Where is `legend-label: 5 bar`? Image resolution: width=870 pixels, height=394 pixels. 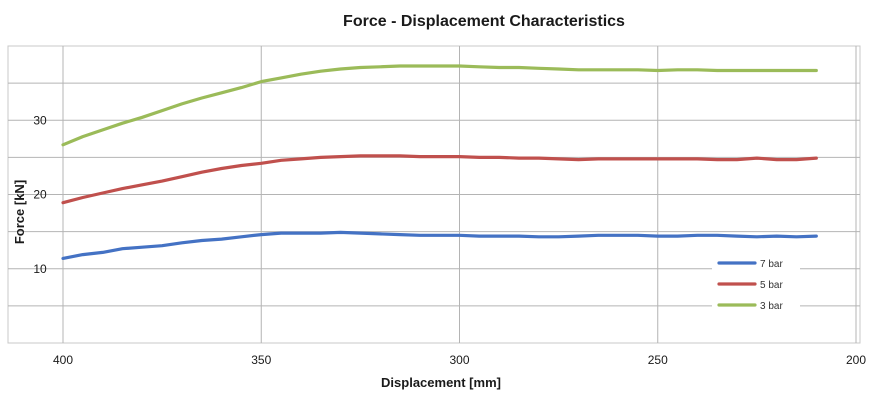
legend-label: 5 bar is located at coordinates (771, 285).